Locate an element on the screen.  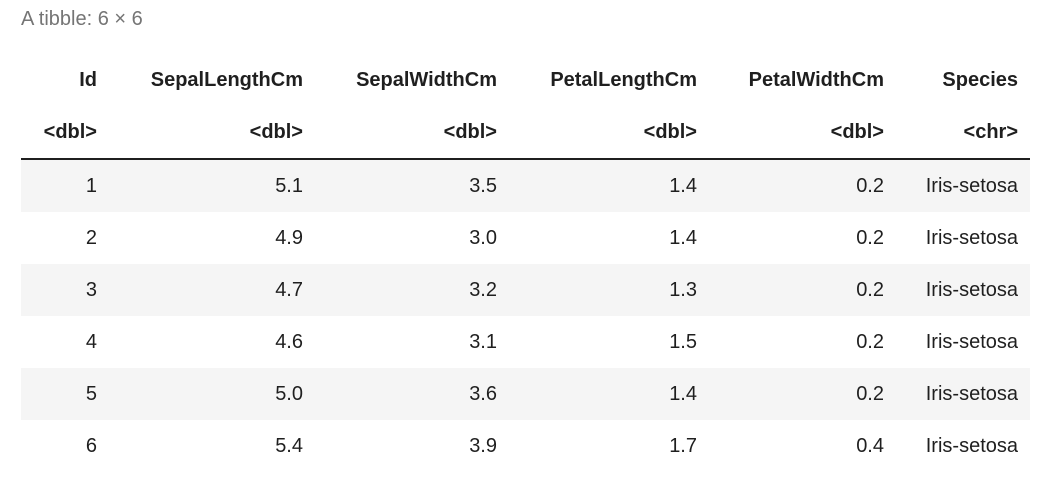
table-cell: 4.6 is located at coordinates (289, 341).